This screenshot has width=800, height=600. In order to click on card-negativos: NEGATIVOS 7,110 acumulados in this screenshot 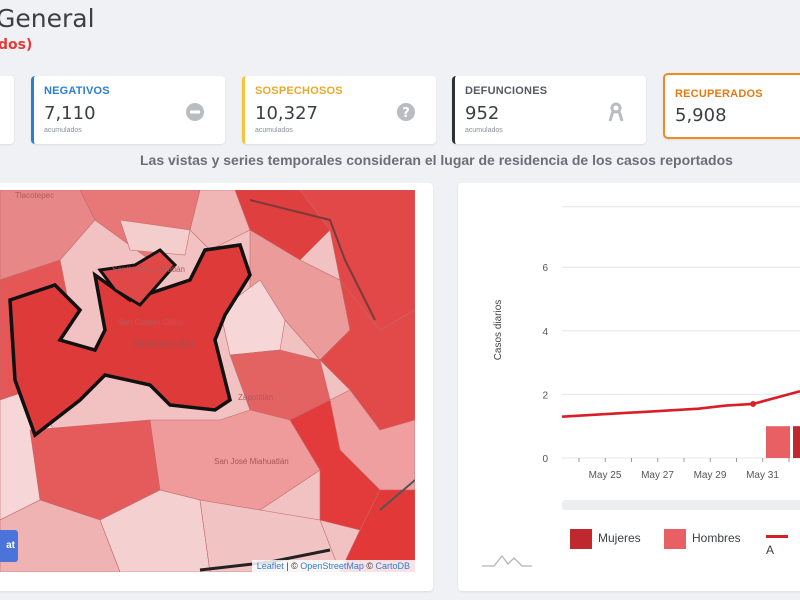, I will do `click(128, 110)`.